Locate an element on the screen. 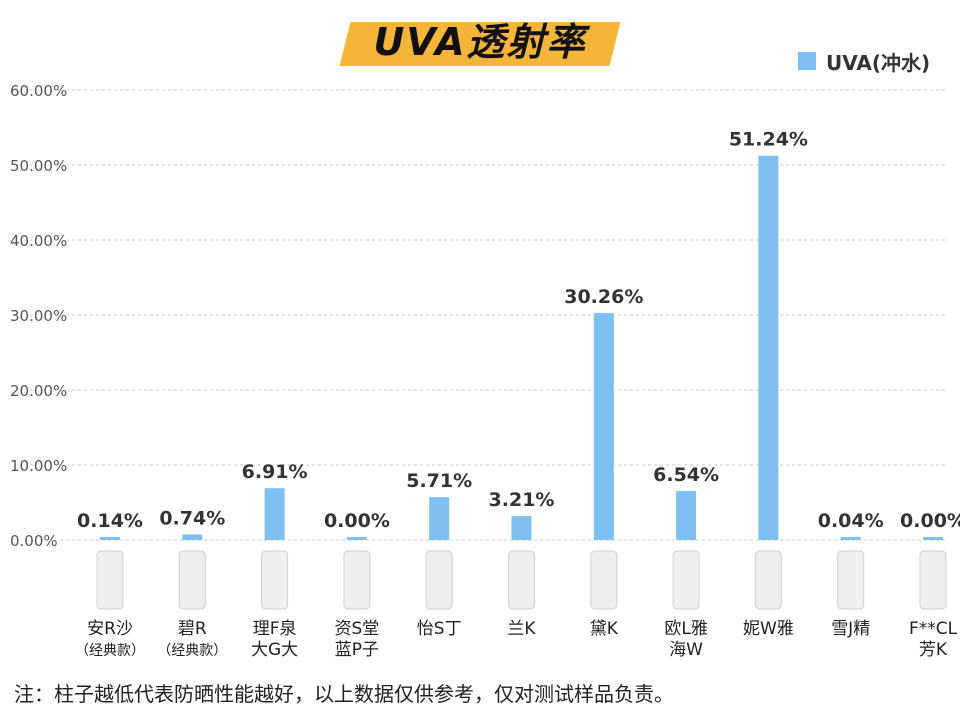 Image resolution: width=960 pixels, height=720 pixels. legend-swatch is located at coordinates (807, 61).